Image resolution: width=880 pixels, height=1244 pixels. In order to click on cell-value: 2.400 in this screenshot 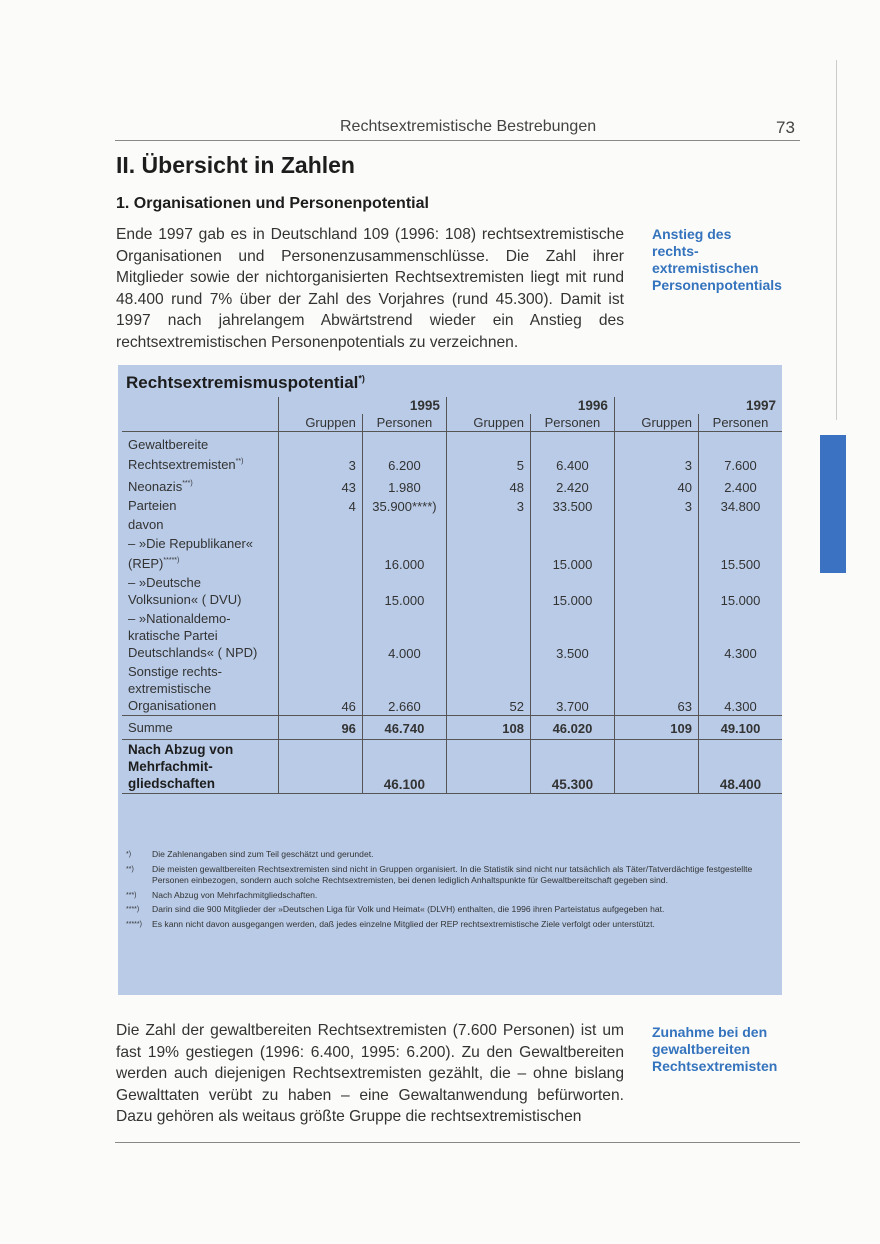, I will do `click(740, 487)`.